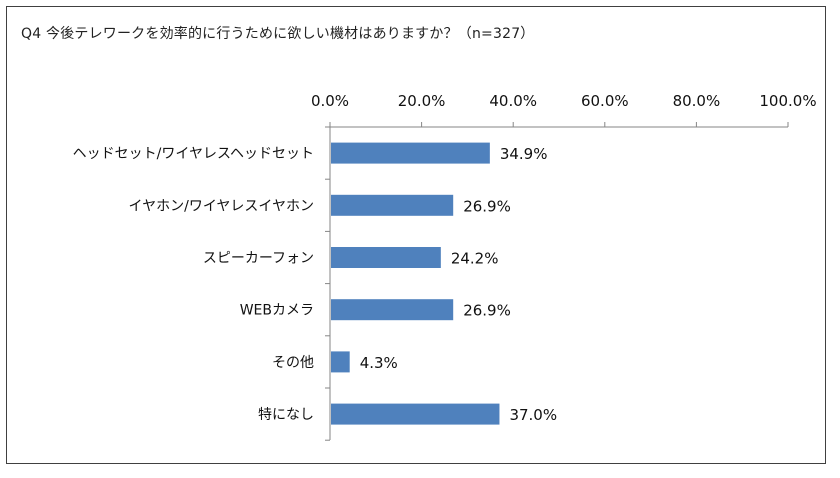  What do you see at coordinates (193, 154) in the screenshot?
I see `category-label: ヘッドセット/ワイヤレスヘッドセット` at bounding box center [193, 154].